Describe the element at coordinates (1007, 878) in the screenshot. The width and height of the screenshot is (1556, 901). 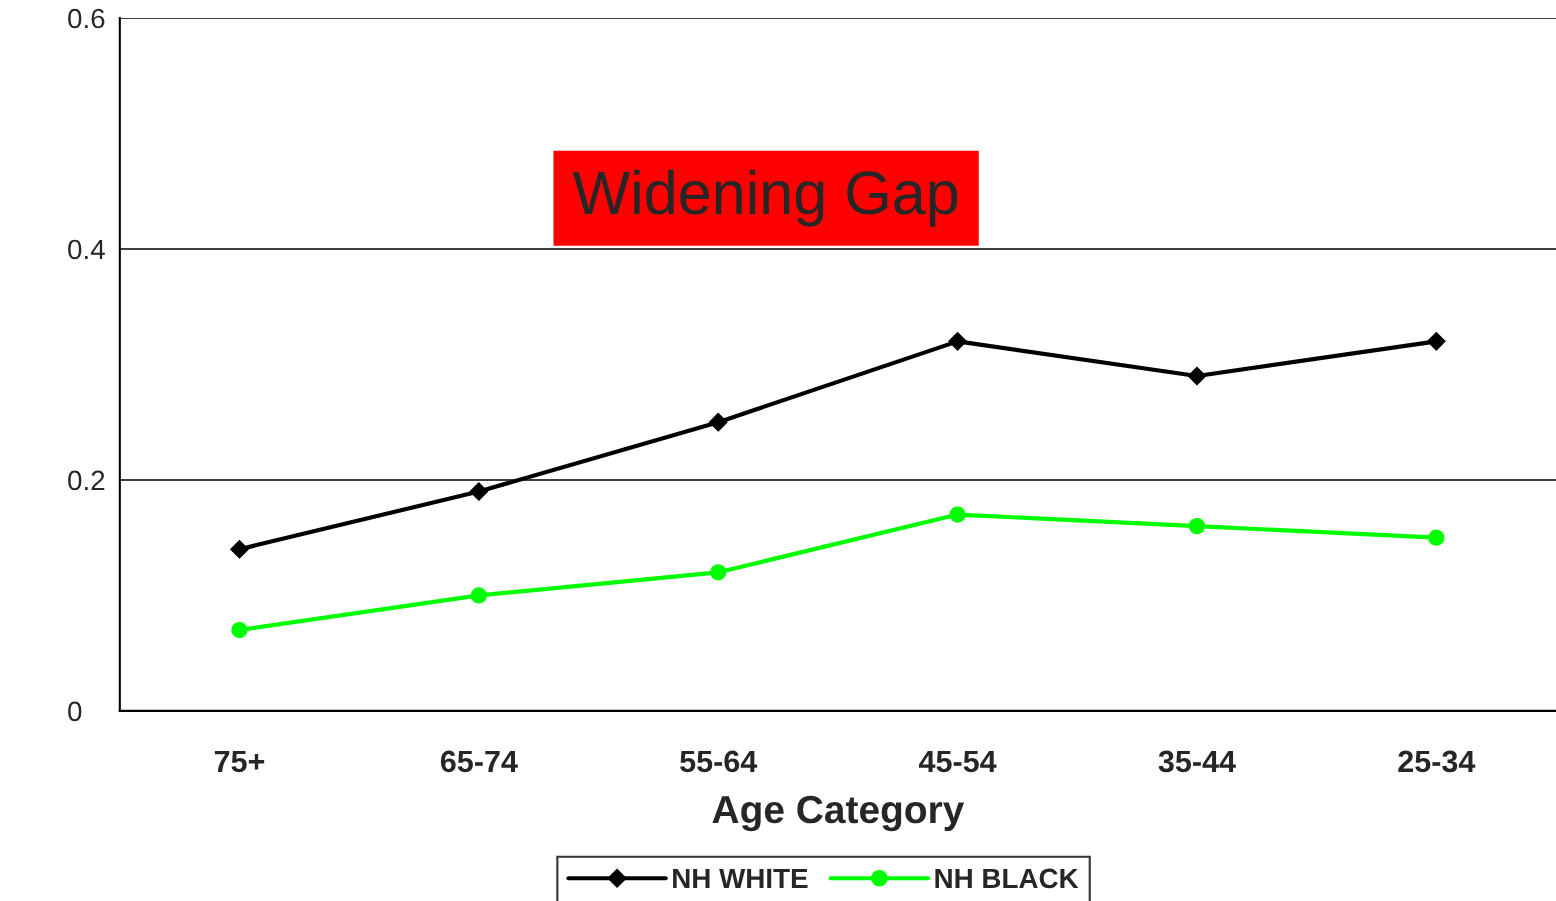
I see `legend-label: NH BLACK` at that location.